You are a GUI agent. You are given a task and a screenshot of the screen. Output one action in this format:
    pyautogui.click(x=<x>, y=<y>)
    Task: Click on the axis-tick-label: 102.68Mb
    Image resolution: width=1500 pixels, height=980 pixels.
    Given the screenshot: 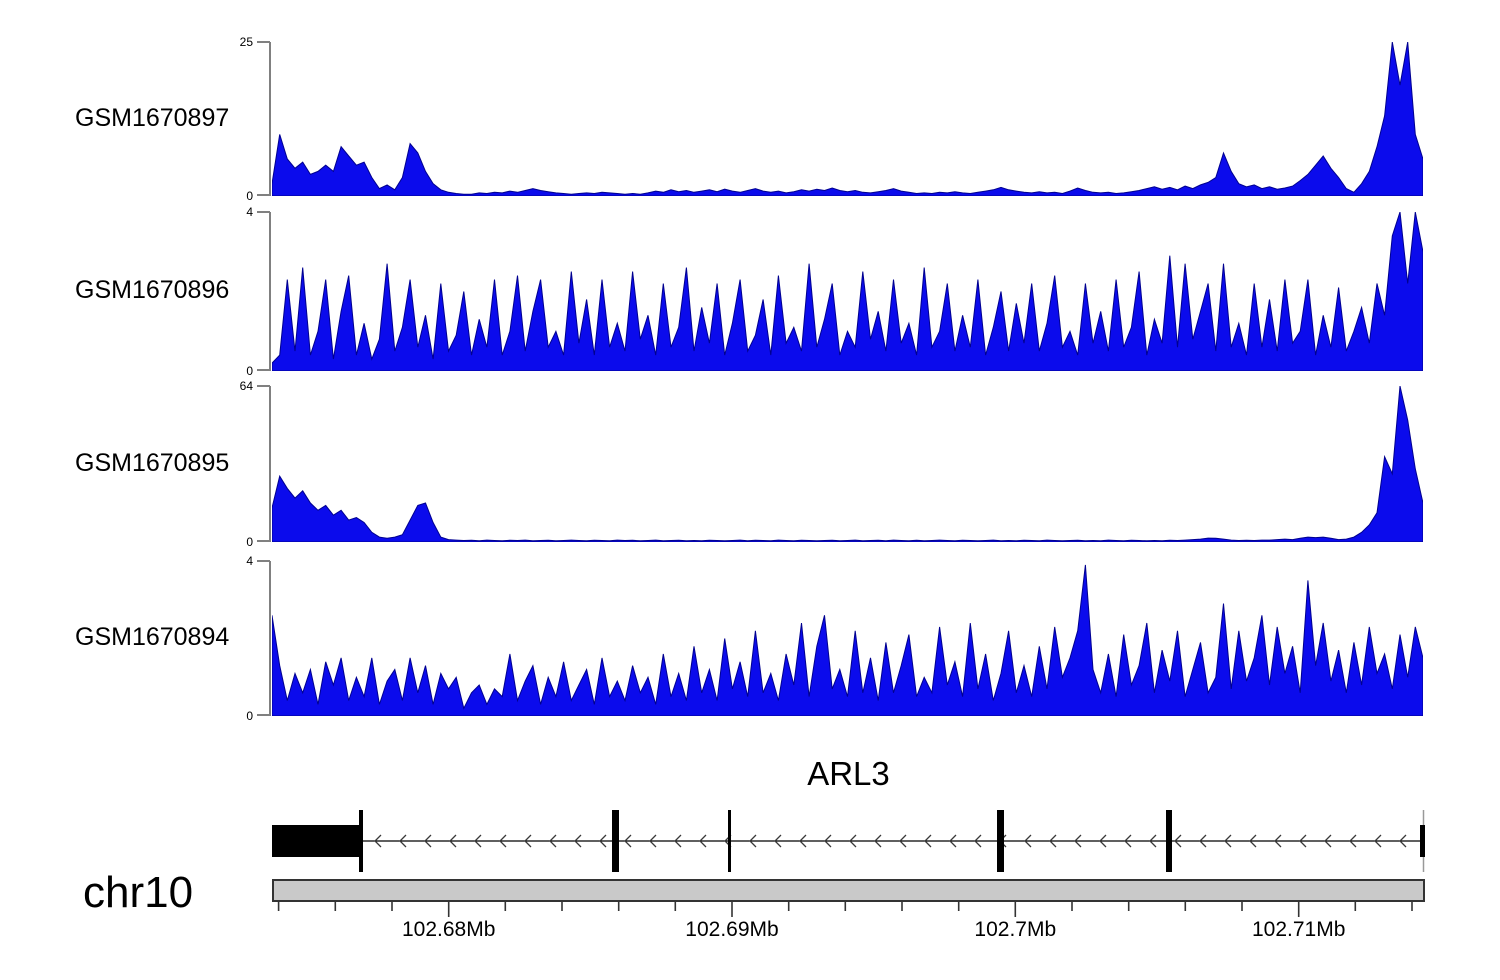 What is the action you would take?
    pyautogui.click(x=448, y=929)
    